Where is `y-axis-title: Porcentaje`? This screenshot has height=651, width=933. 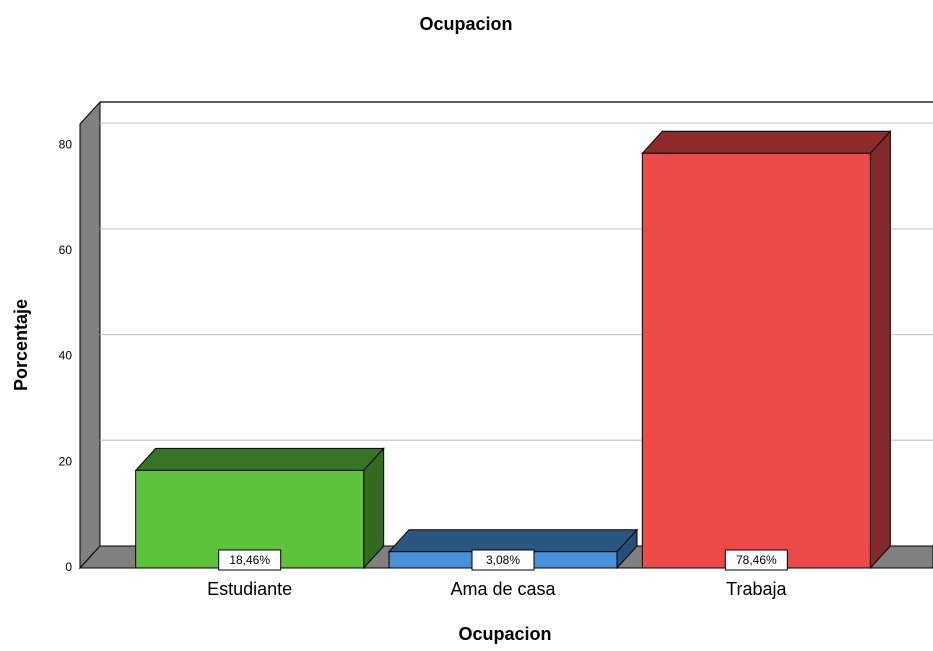 y-axis-title: Porcentaje is located at coordinates (21, 345).